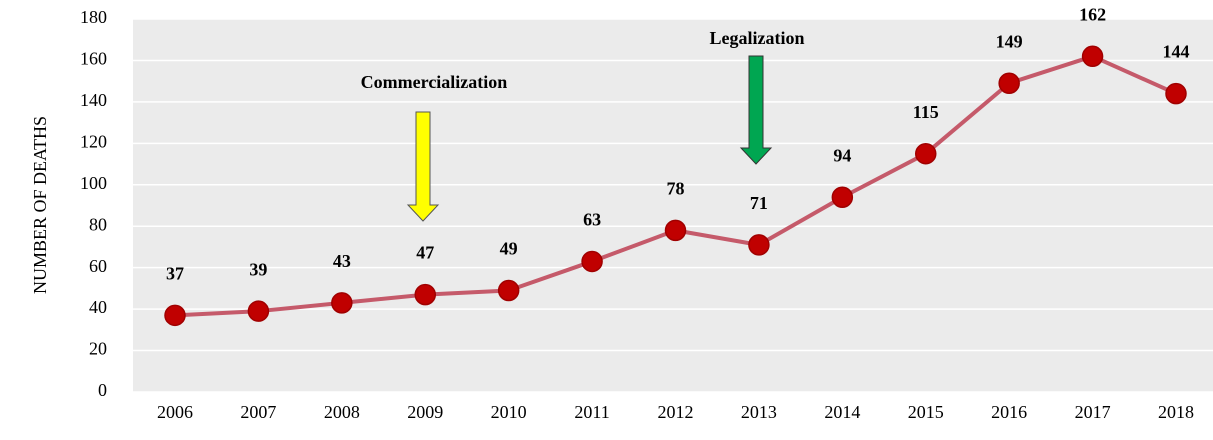  What do you see at coordinates (1176, 412) in the screenshot?
I see `x-tick-label: 2018` at bounding box center [1176, 412].